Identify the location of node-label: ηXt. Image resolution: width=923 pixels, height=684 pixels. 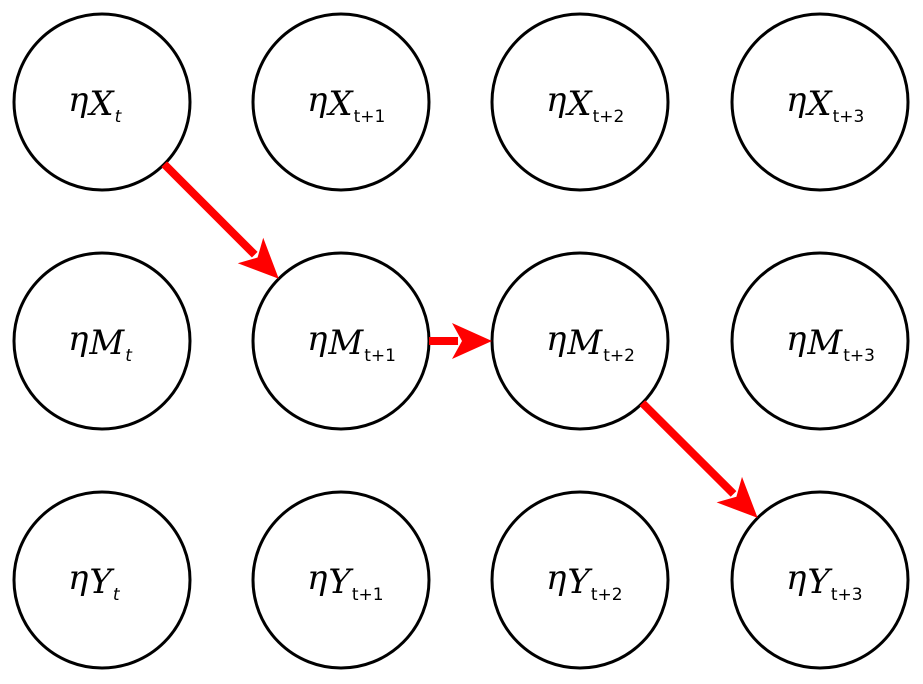
(95, 103).